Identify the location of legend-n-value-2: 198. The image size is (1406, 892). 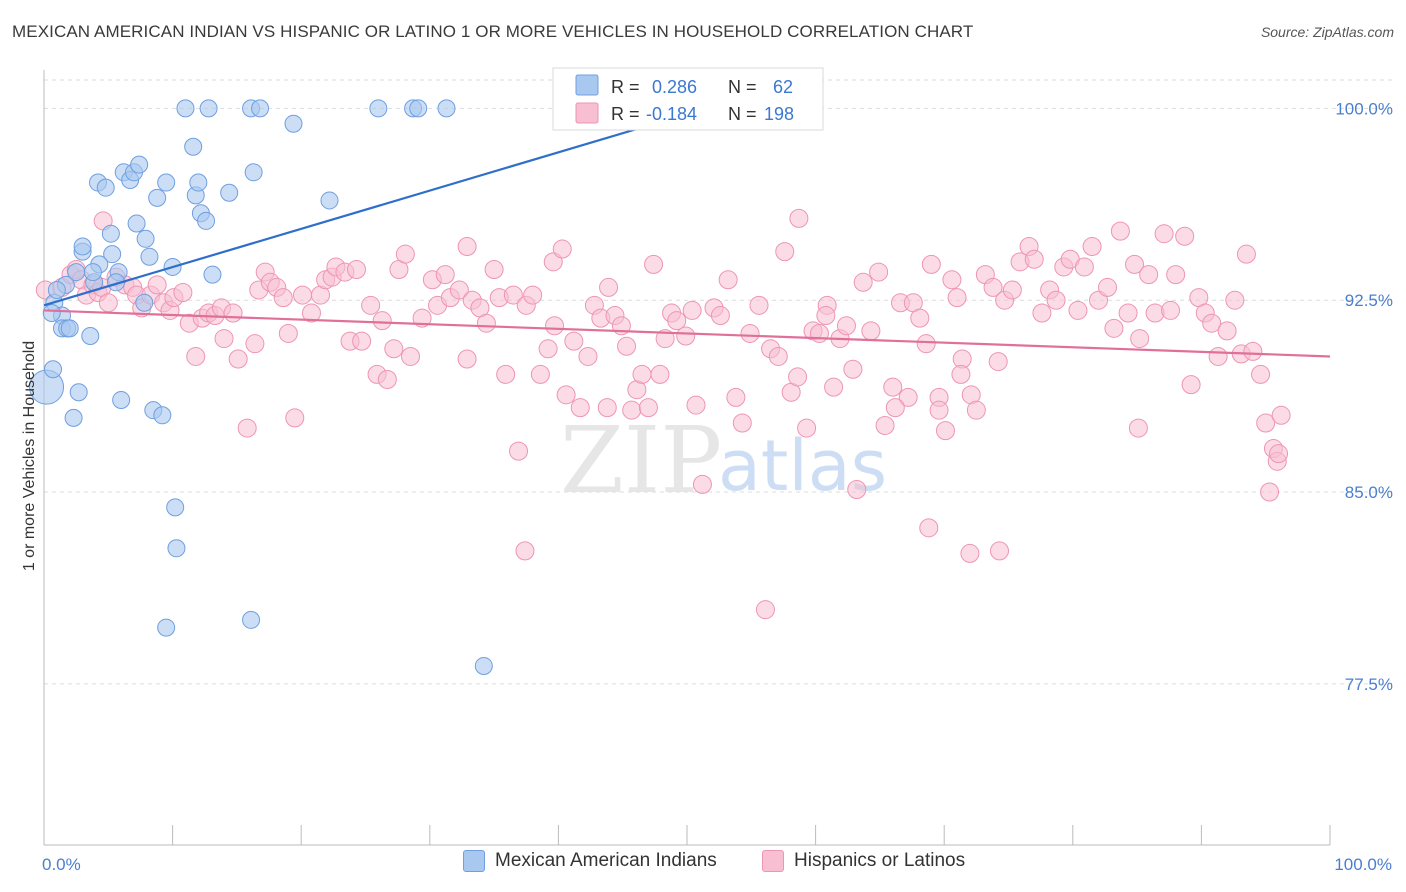
(779, 114).